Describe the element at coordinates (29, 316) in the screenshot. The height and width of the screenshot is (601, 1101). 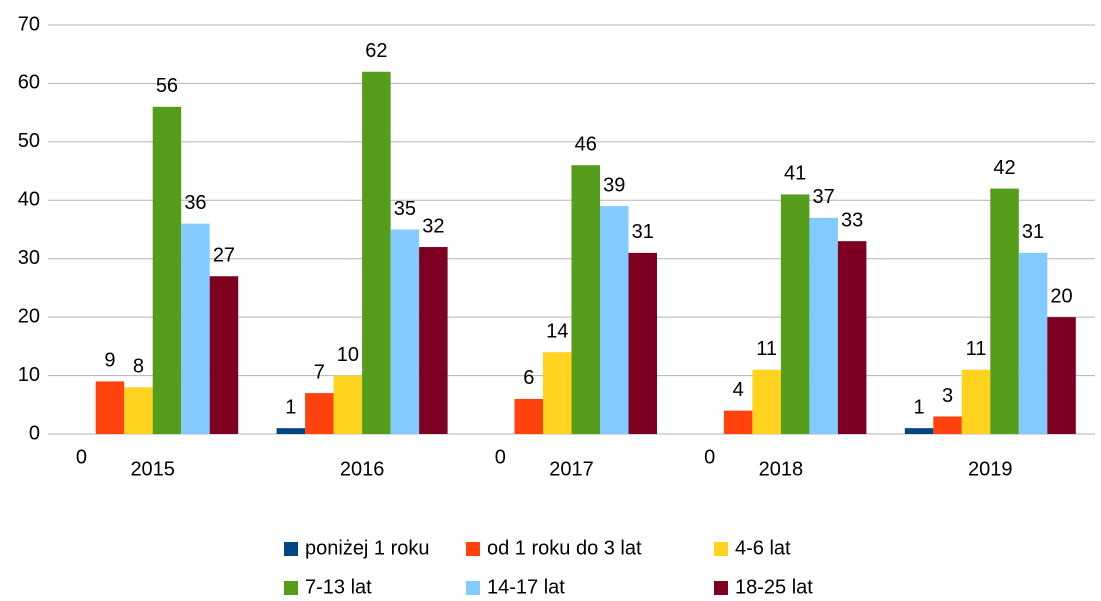
I see `y-tick-label: 20` at that location.